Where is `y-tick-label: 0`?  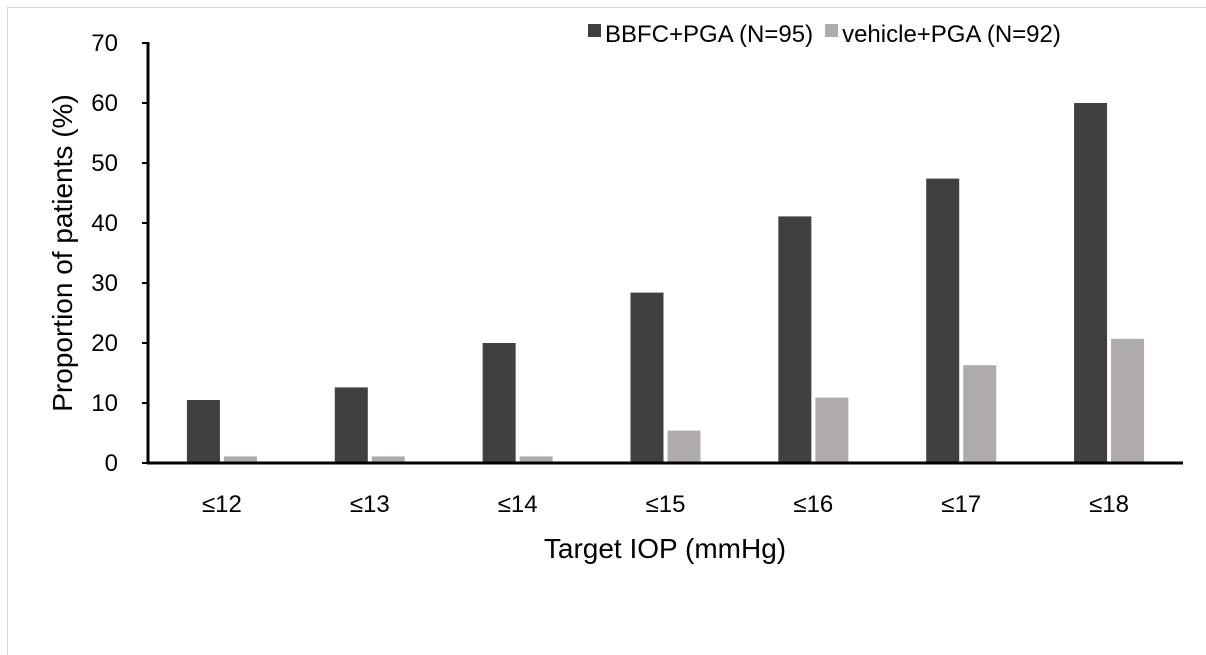
y-tick-label: 0 is located at coordinates (111, 463).